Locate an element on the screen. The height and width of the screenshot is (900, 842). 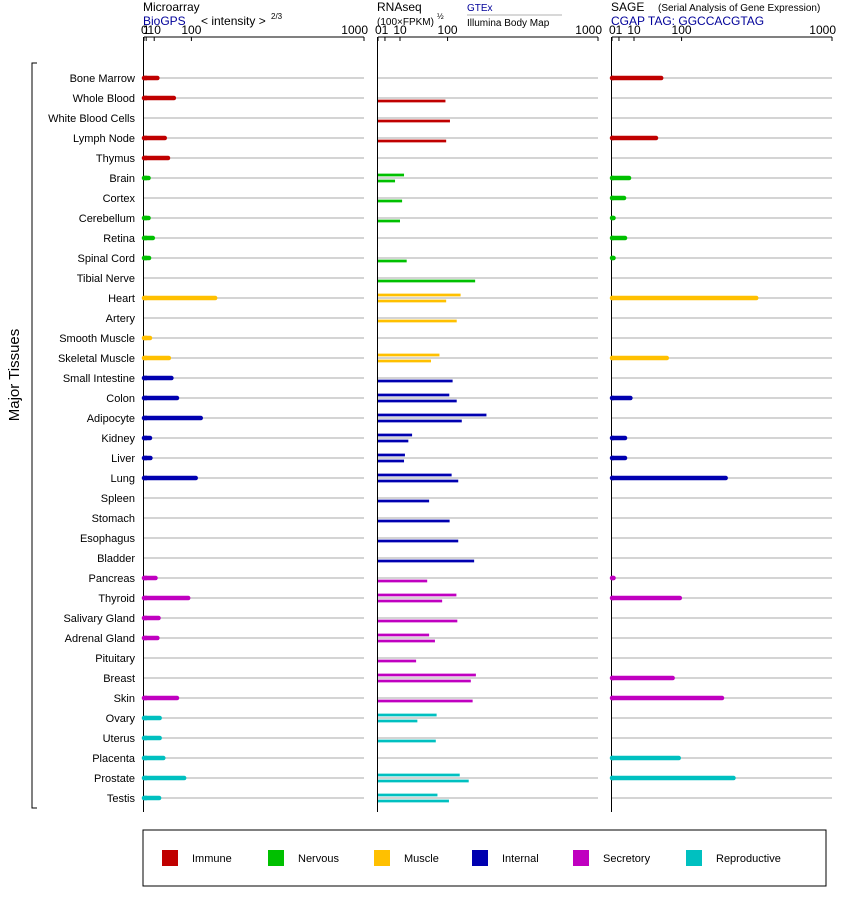
tissue-row: Salivary Gland is located at coordinates (447, 619).